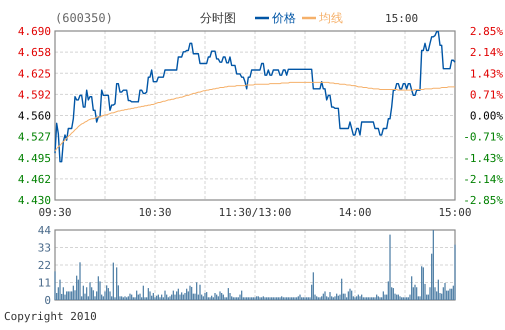 This screenshot has width=505, height=330. Describe the element at coordinates (401, 18) in the screenshot. I see `text: 15:00` at that location.